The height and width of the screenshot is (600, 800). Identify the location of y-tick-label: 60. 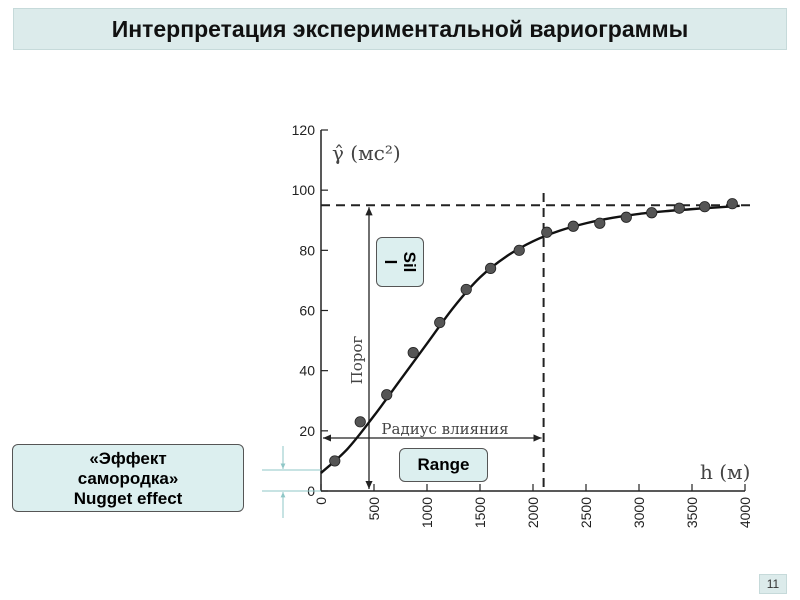
(307, 311).